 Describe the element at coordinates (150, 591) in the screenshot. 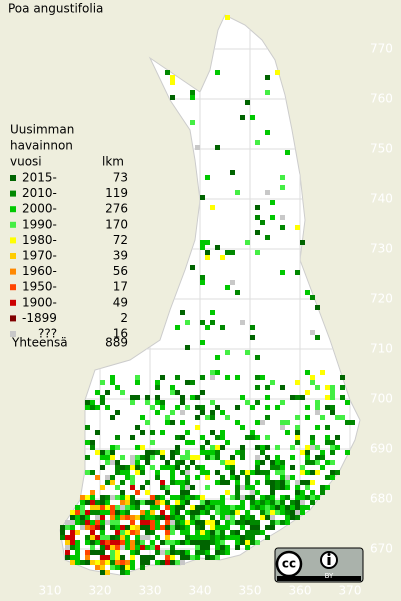

I see `x-tick-label: 330` at that location.